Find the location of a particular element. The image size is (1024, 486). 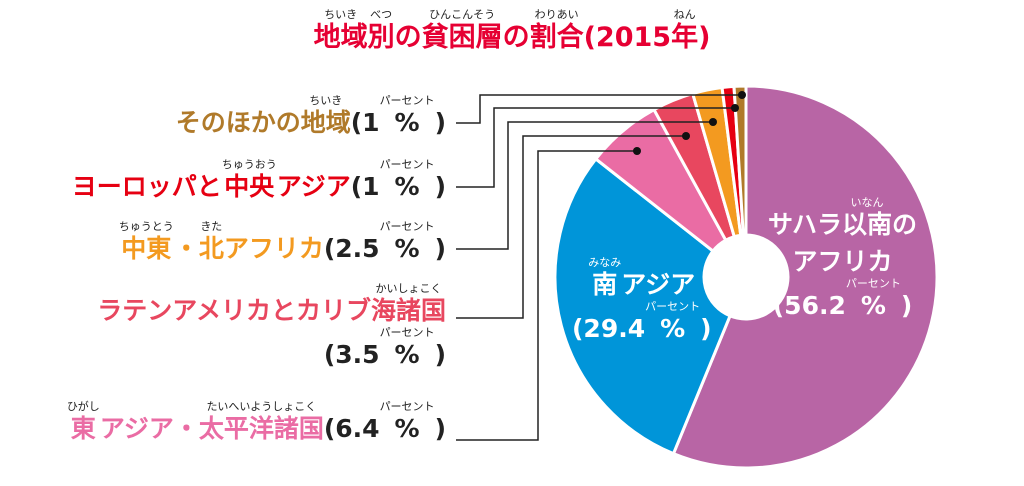

label-mena: ちゅうとう 中東・きた北アフリカ (2.5 パーセント% ) is located at coordinates (282, 241).